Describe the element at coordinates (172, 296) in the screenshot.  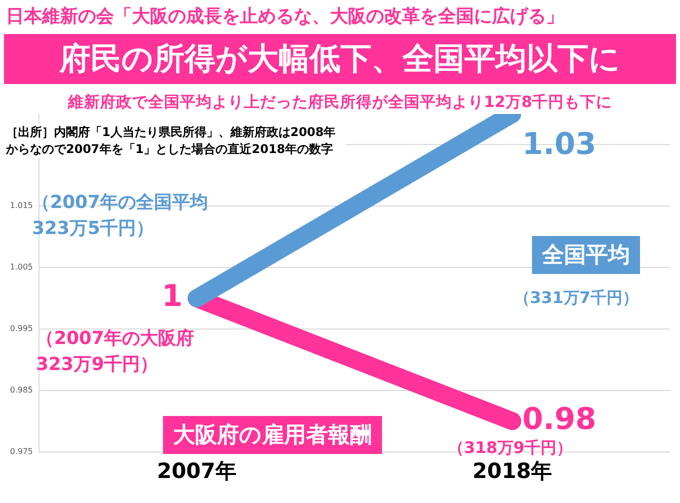
I see `data-label: 1` at that location.